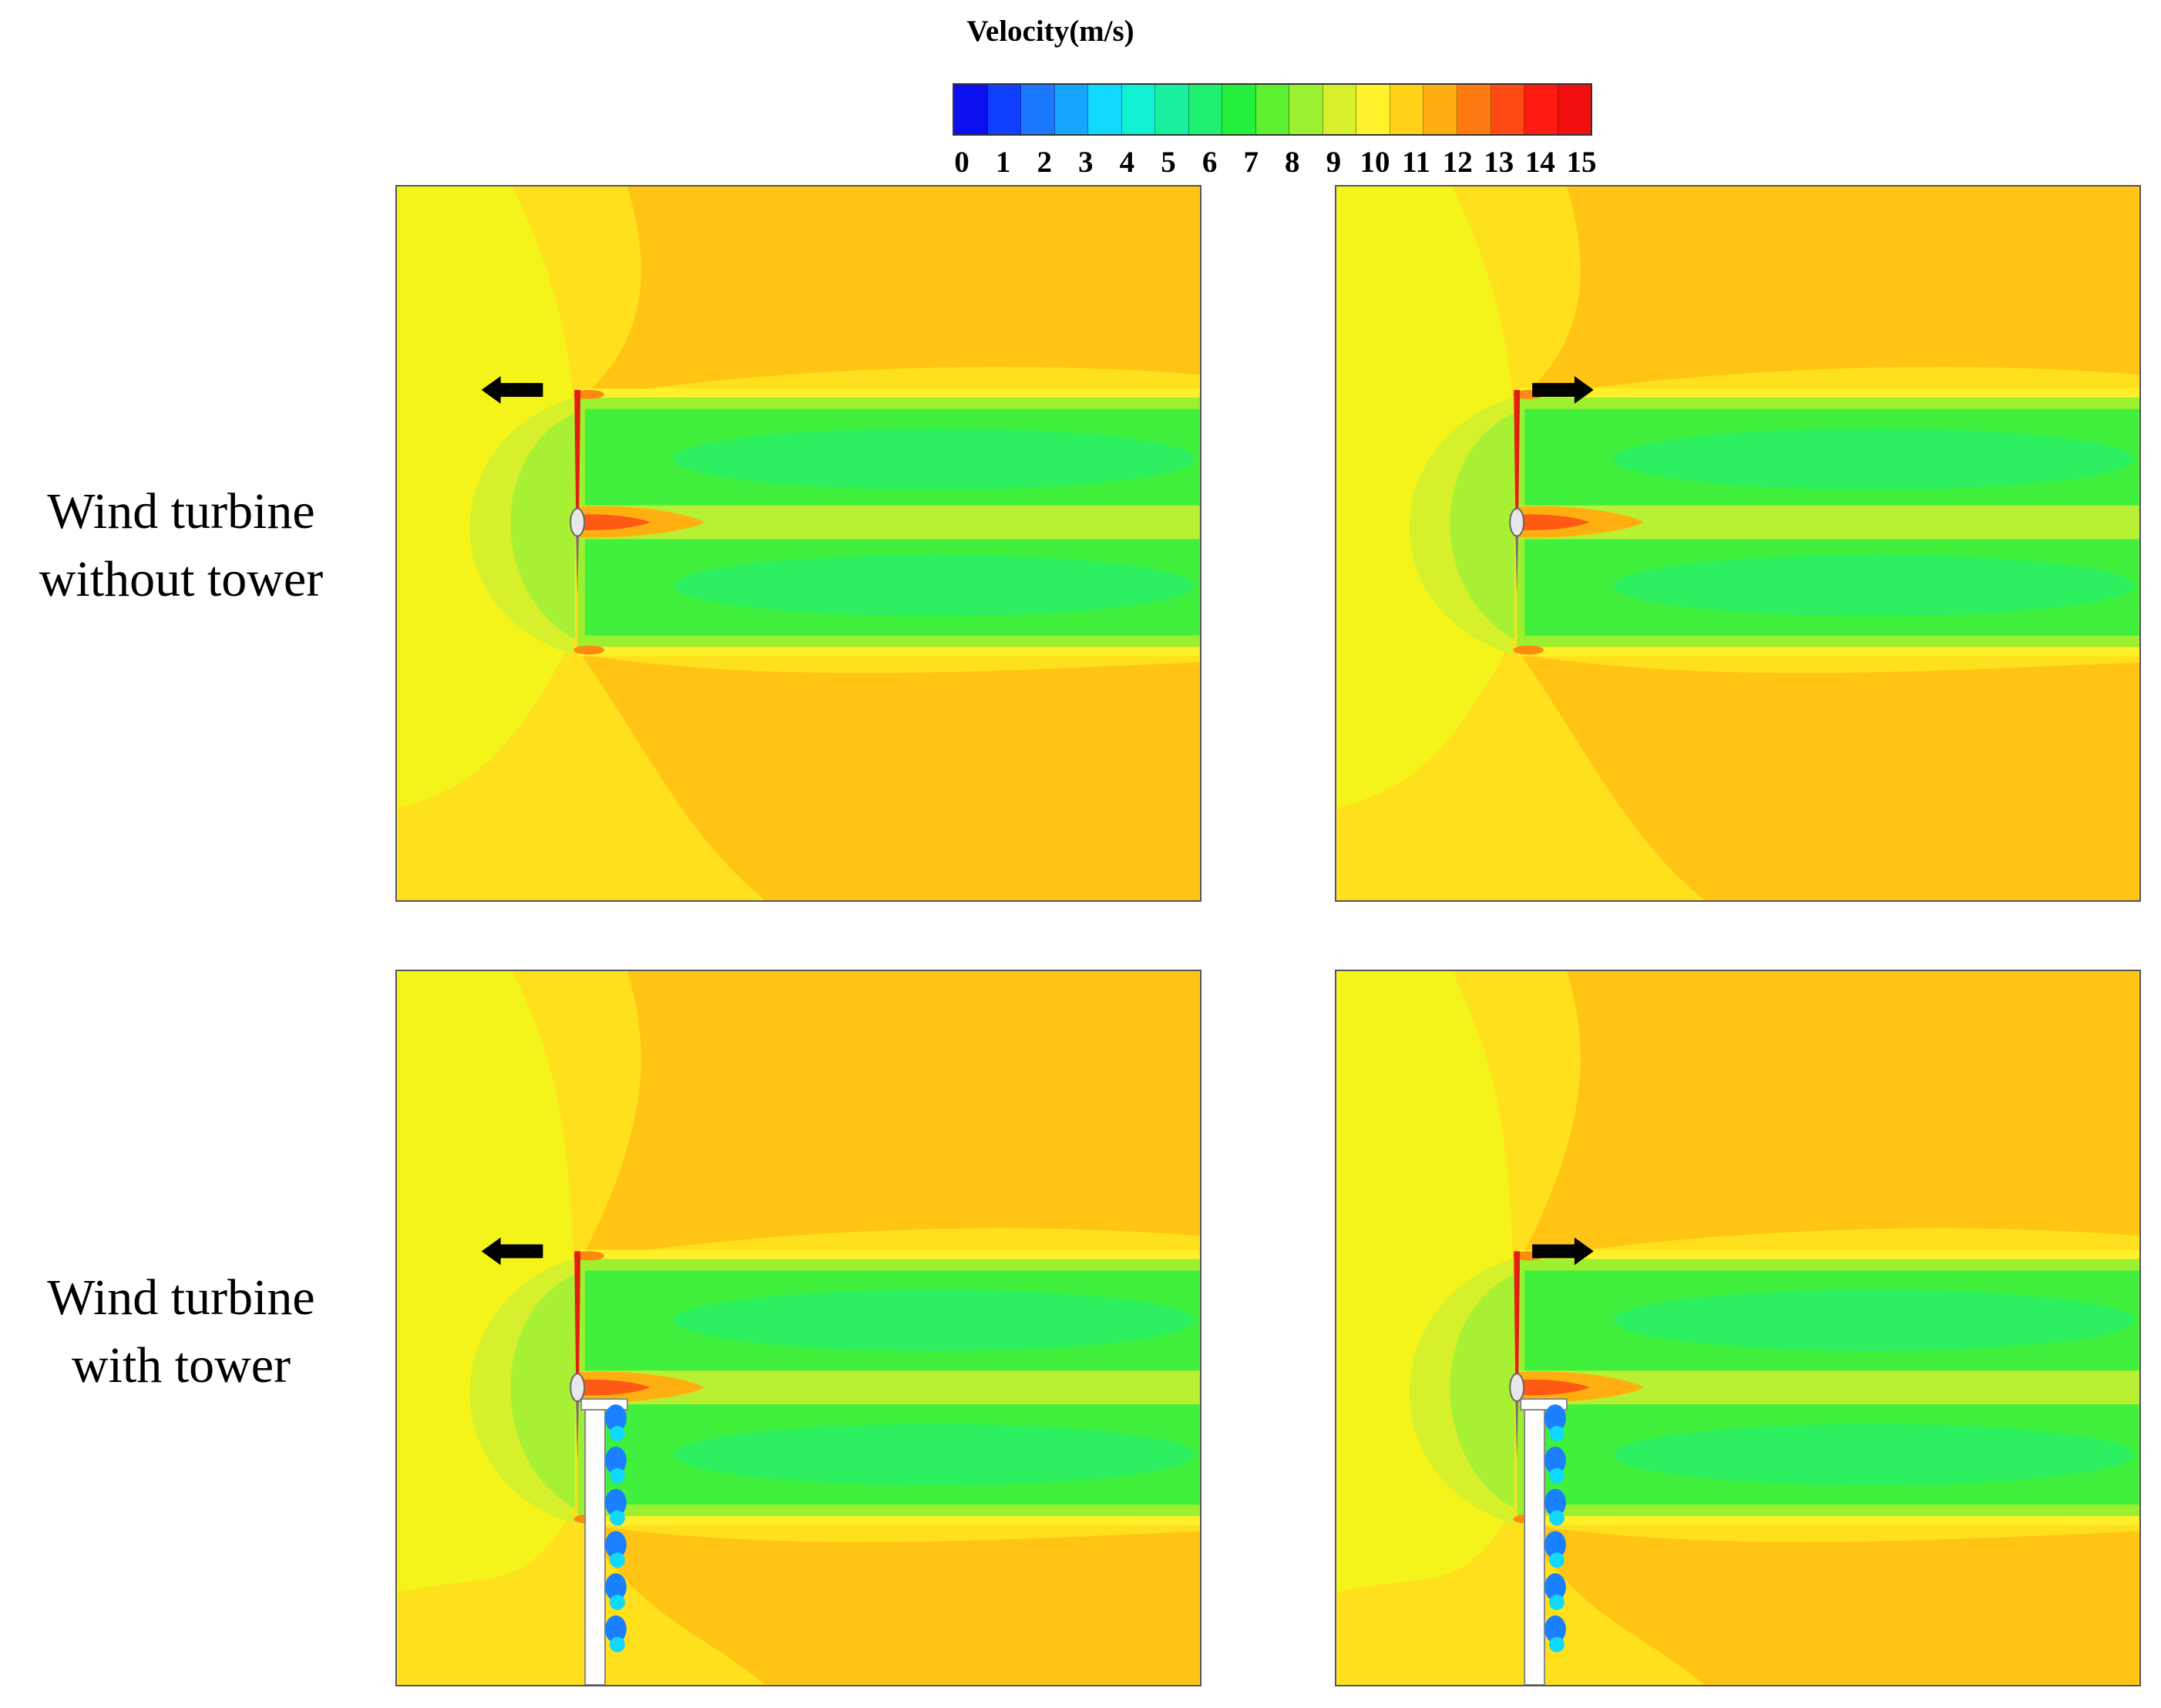 The width and height of the screenshot is (2161, 1708). What do you see at coordinates (1375, 162) in the screenshot?
I see `colorbar-tick-label: 10` at bounding box center [1375, 162].